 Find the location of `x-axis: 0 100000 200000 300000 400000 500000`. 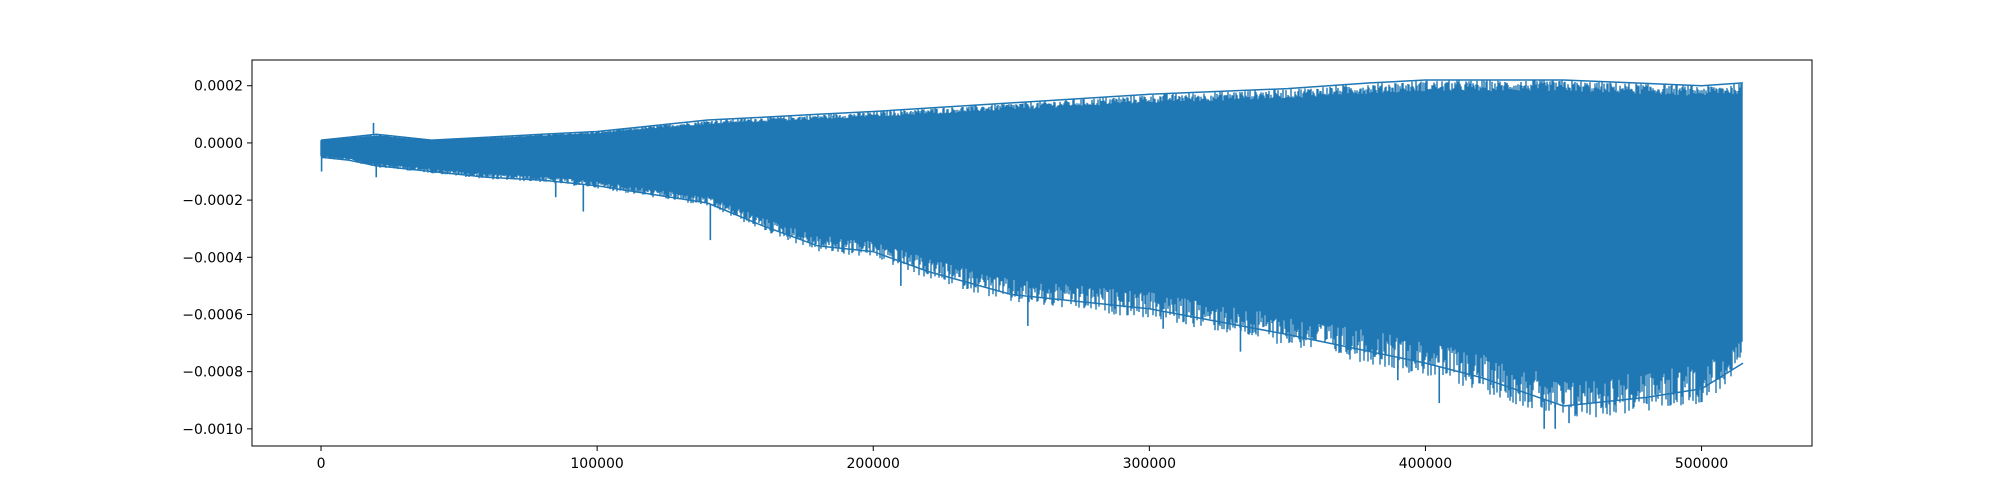

x-axis: 0 100000 200000 300000 400000 500000 is located at coordinates (1022, 459).